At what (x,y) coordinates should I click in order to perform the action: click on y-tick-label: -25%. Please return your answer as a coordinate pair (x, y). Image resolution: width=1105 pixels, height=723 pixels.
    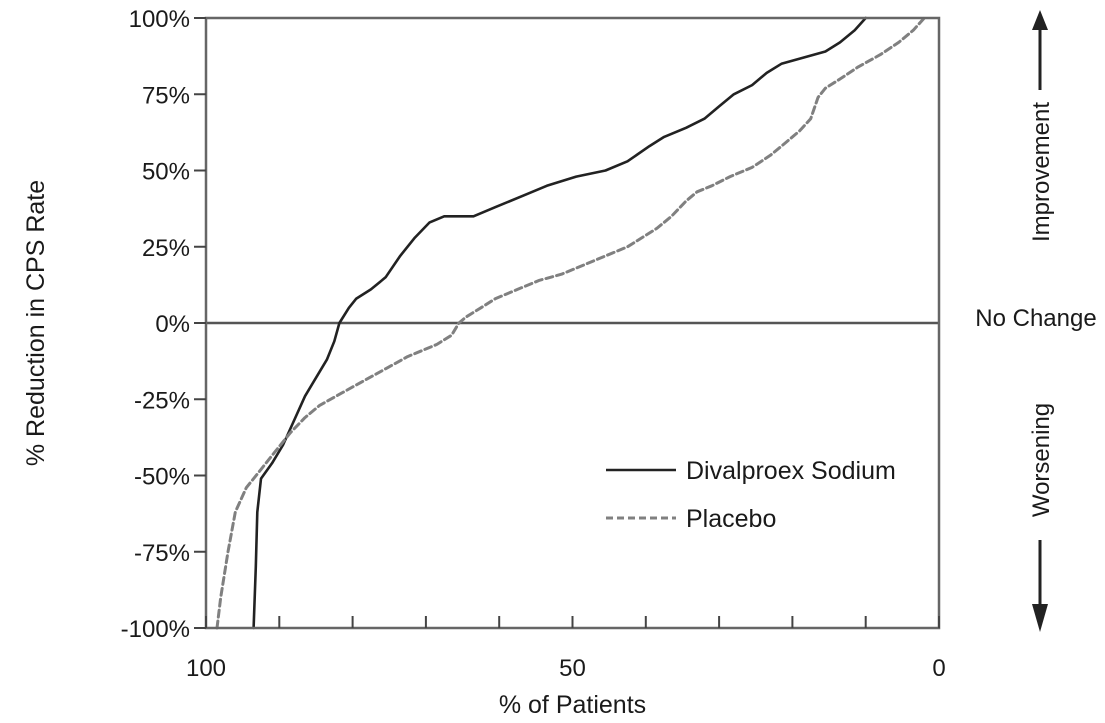
    Looking at the image, I should click on (162, 400).